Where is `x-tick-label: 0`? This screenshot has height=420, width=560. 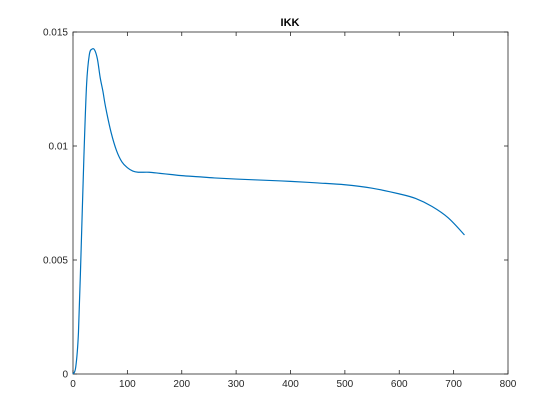
x-tick-label: 0 is located at coordinates (73, 384).